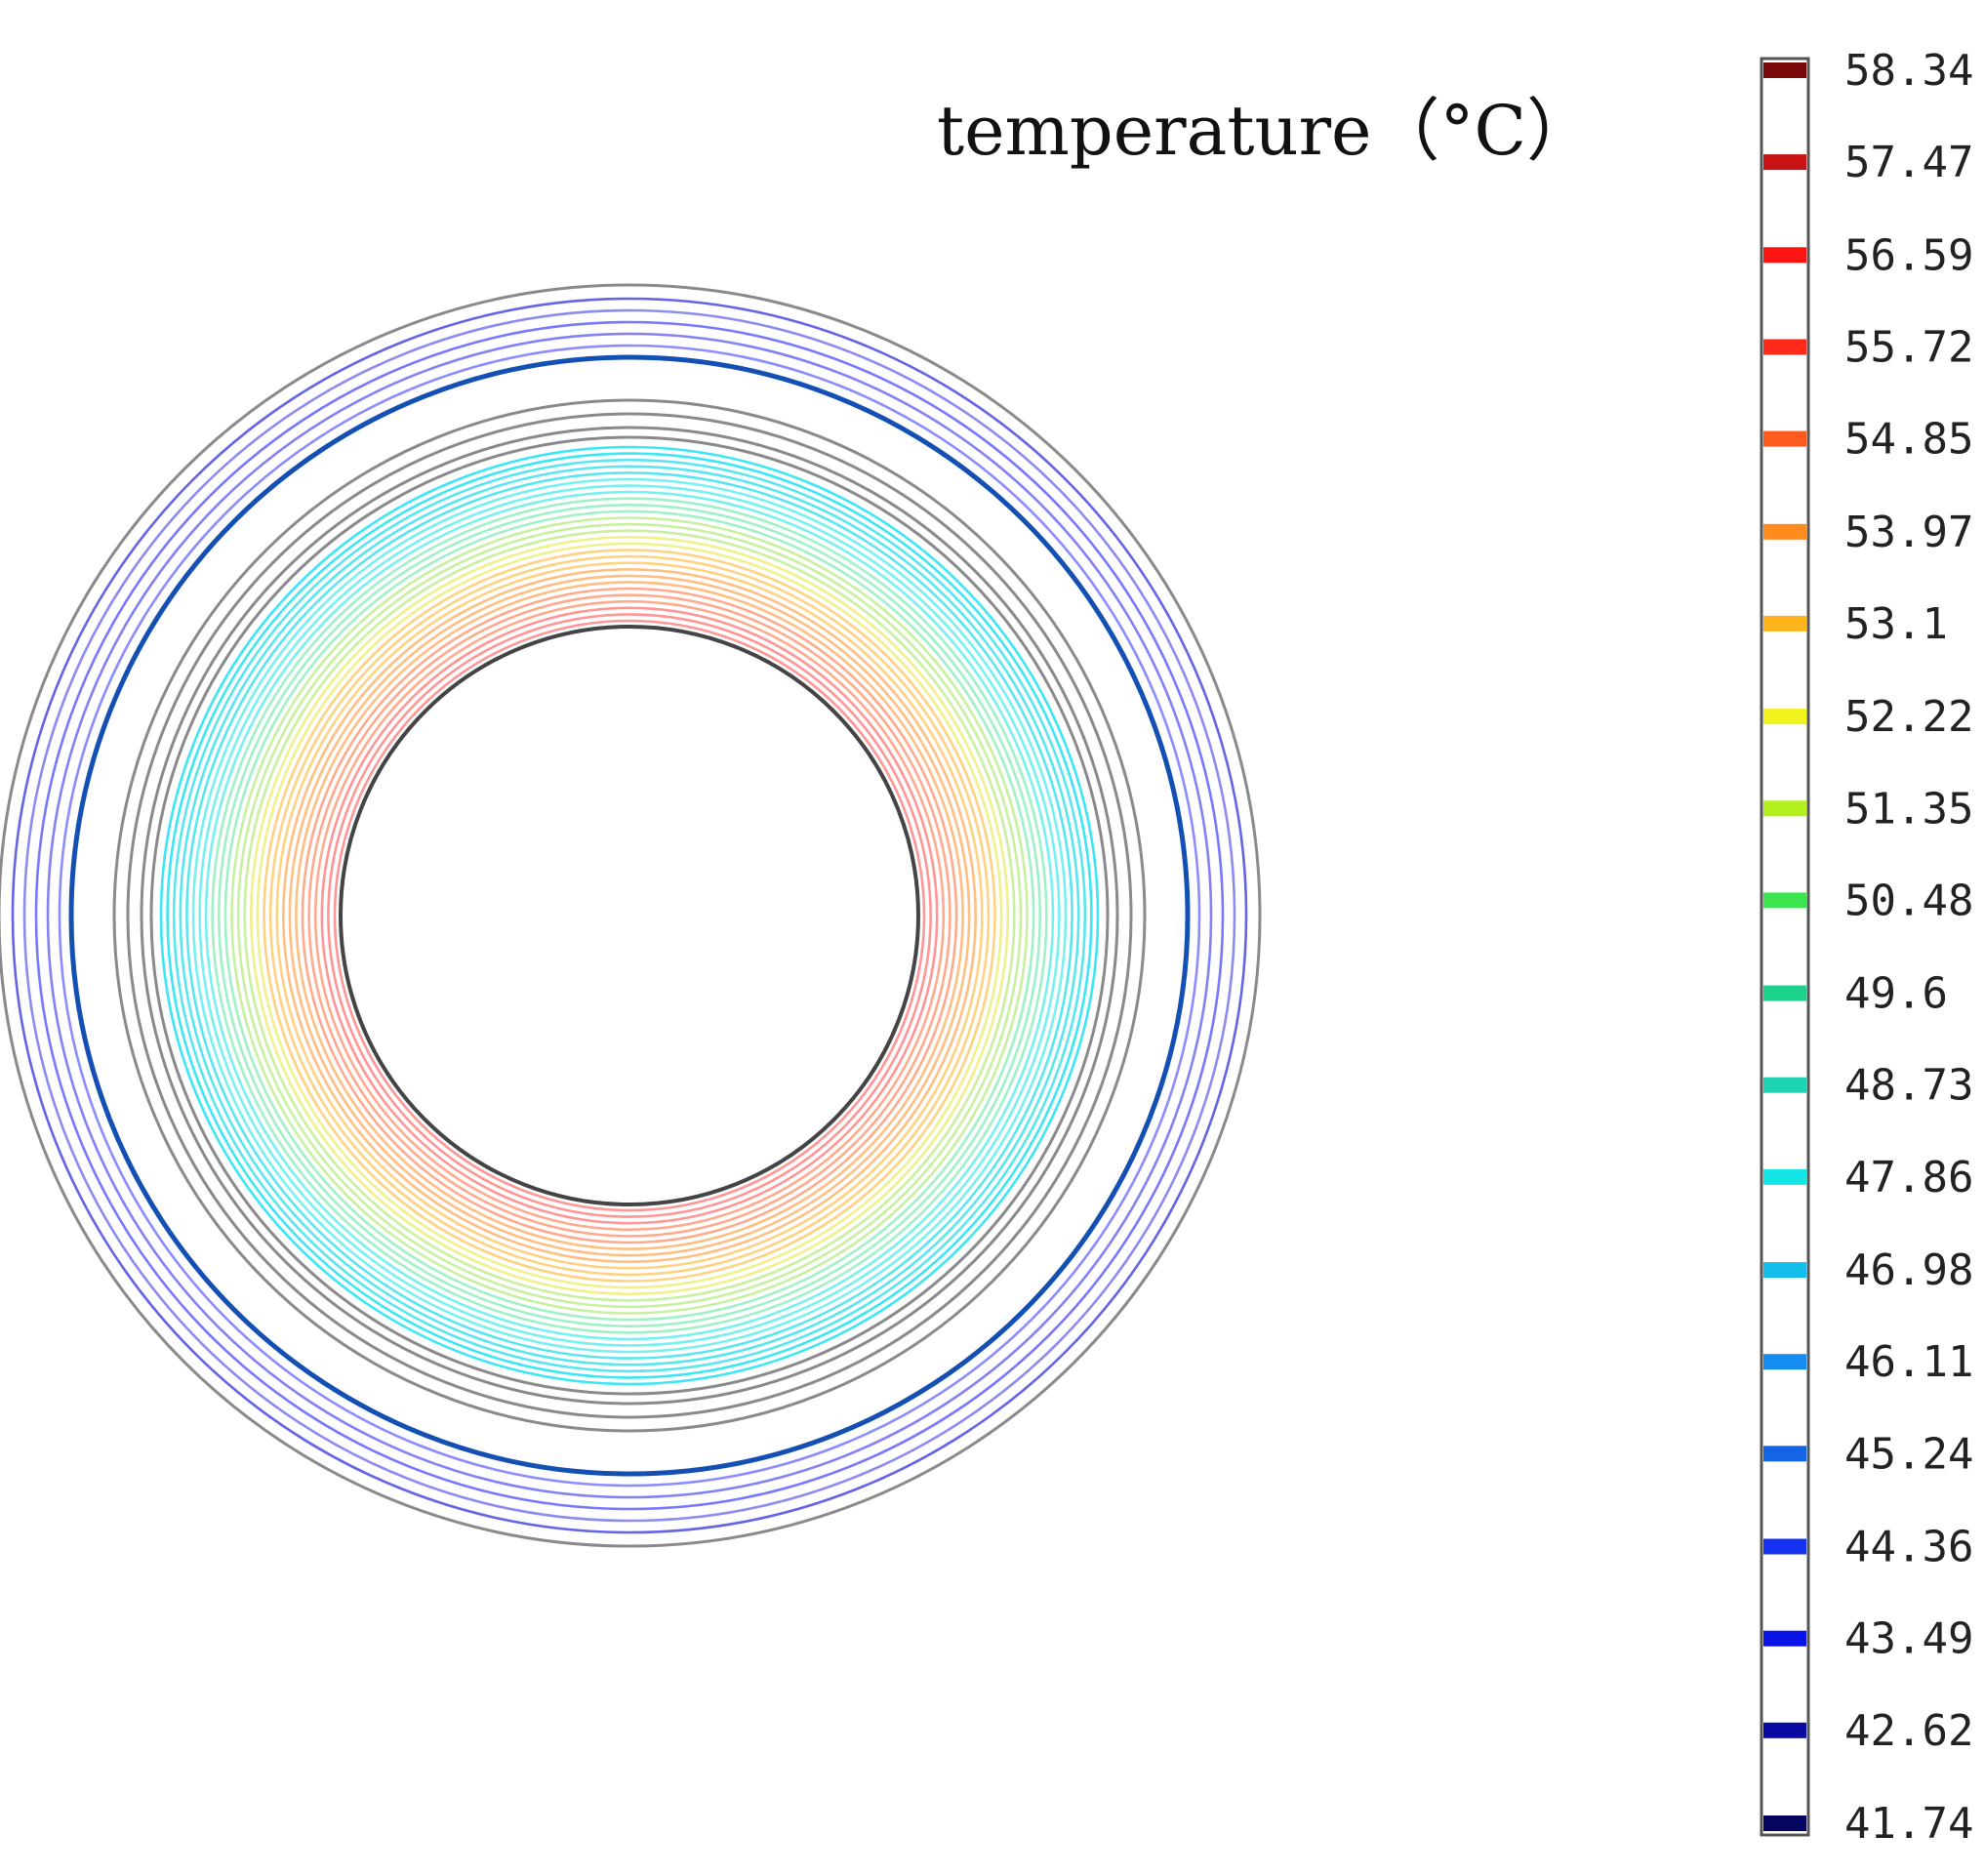 The image size is (1984, 1876). What do you see at coordinates (1908, 809) in the screenshot?
I see `colorbar-tick-label: 51.35` at bounding box center [1908, 809].